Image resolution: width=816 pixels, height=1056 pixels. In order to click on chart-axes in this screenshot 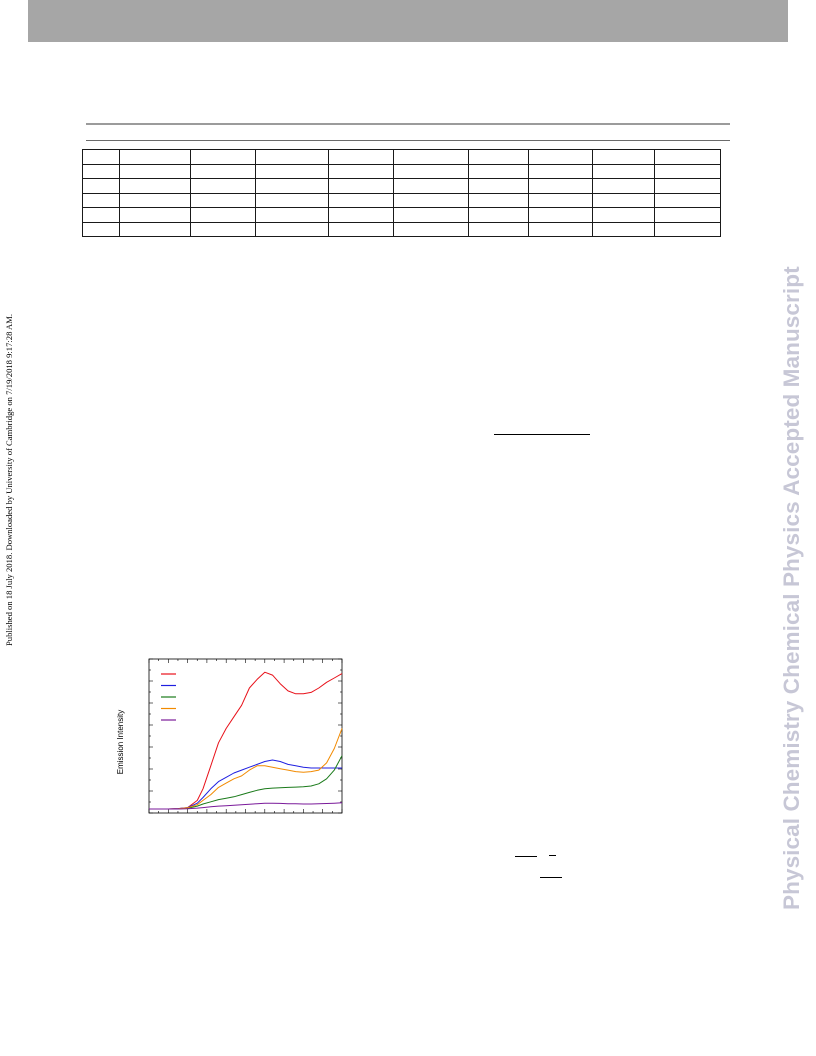, I will do `click(245, 736)`.